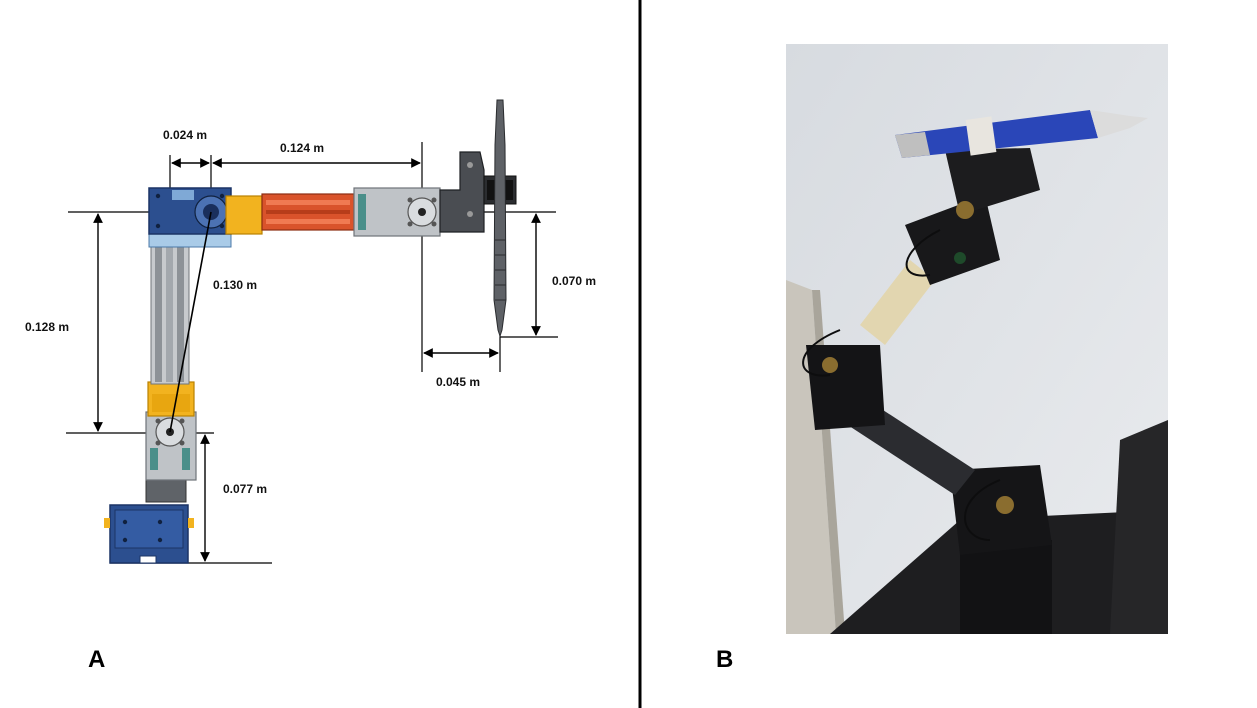 This screenshot has width=1257, height=708. I want to click on shoulder-block, so click(190, 217).